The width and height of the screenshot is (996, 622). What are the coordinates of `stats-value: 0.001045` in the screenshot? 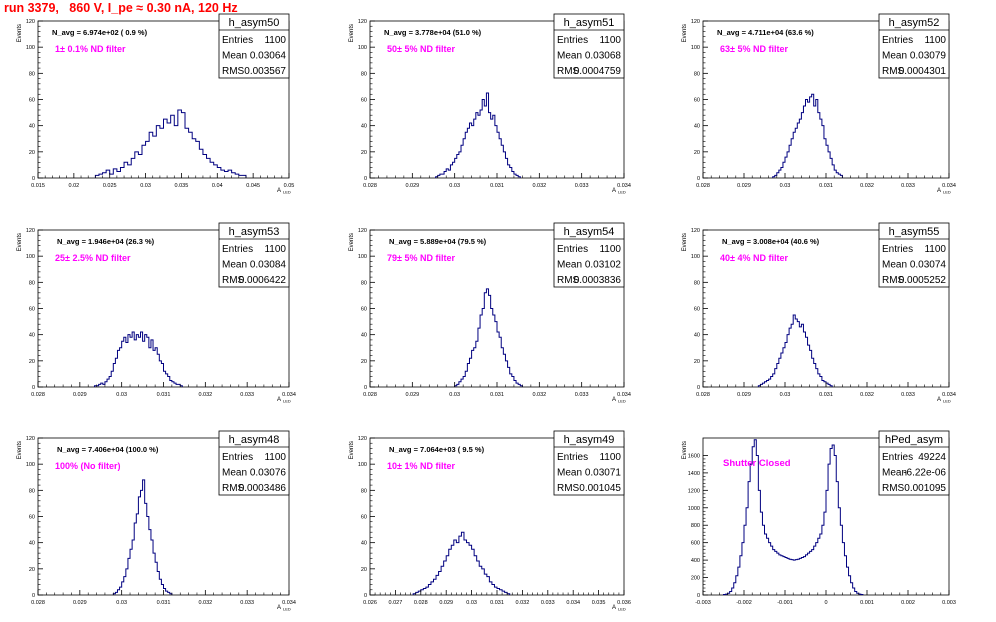 It's located at (600, 488).